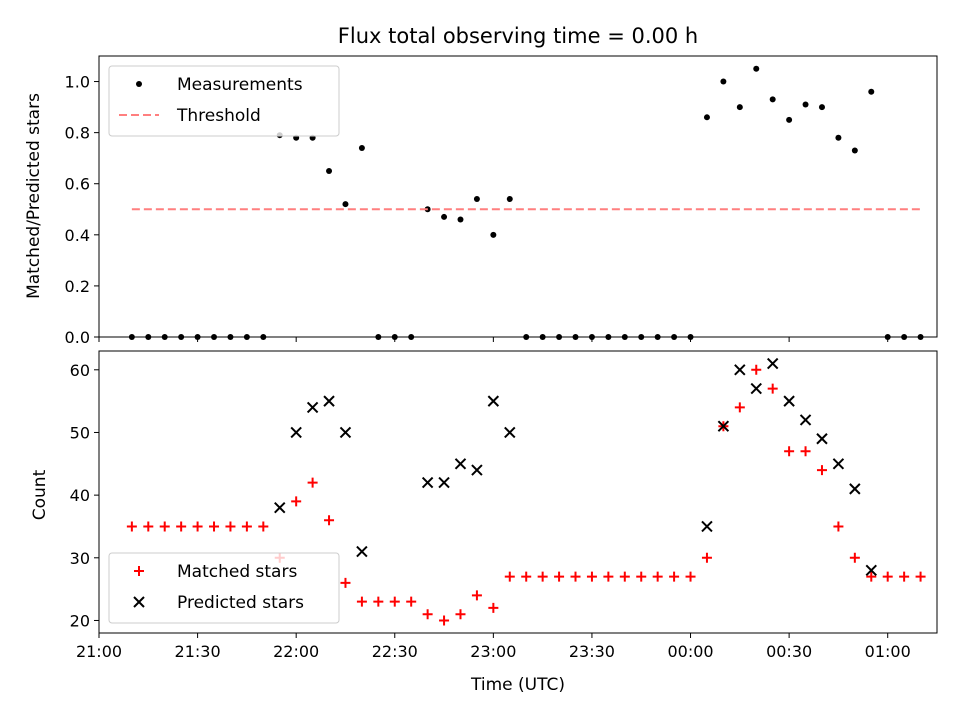 The height and width of the screenshot is (720, 960). Describe the element at coordinates (592, 651) in the screenshot. I see `x-tick-label: 23:30` at that location.